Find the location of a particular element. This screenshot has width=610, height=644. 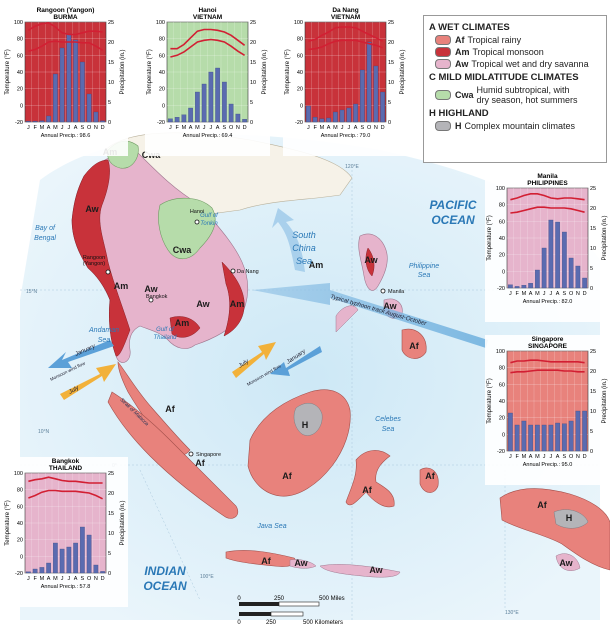

legend-label-line: Tropical wet and dry savanna is located at coordinates (530, 64).